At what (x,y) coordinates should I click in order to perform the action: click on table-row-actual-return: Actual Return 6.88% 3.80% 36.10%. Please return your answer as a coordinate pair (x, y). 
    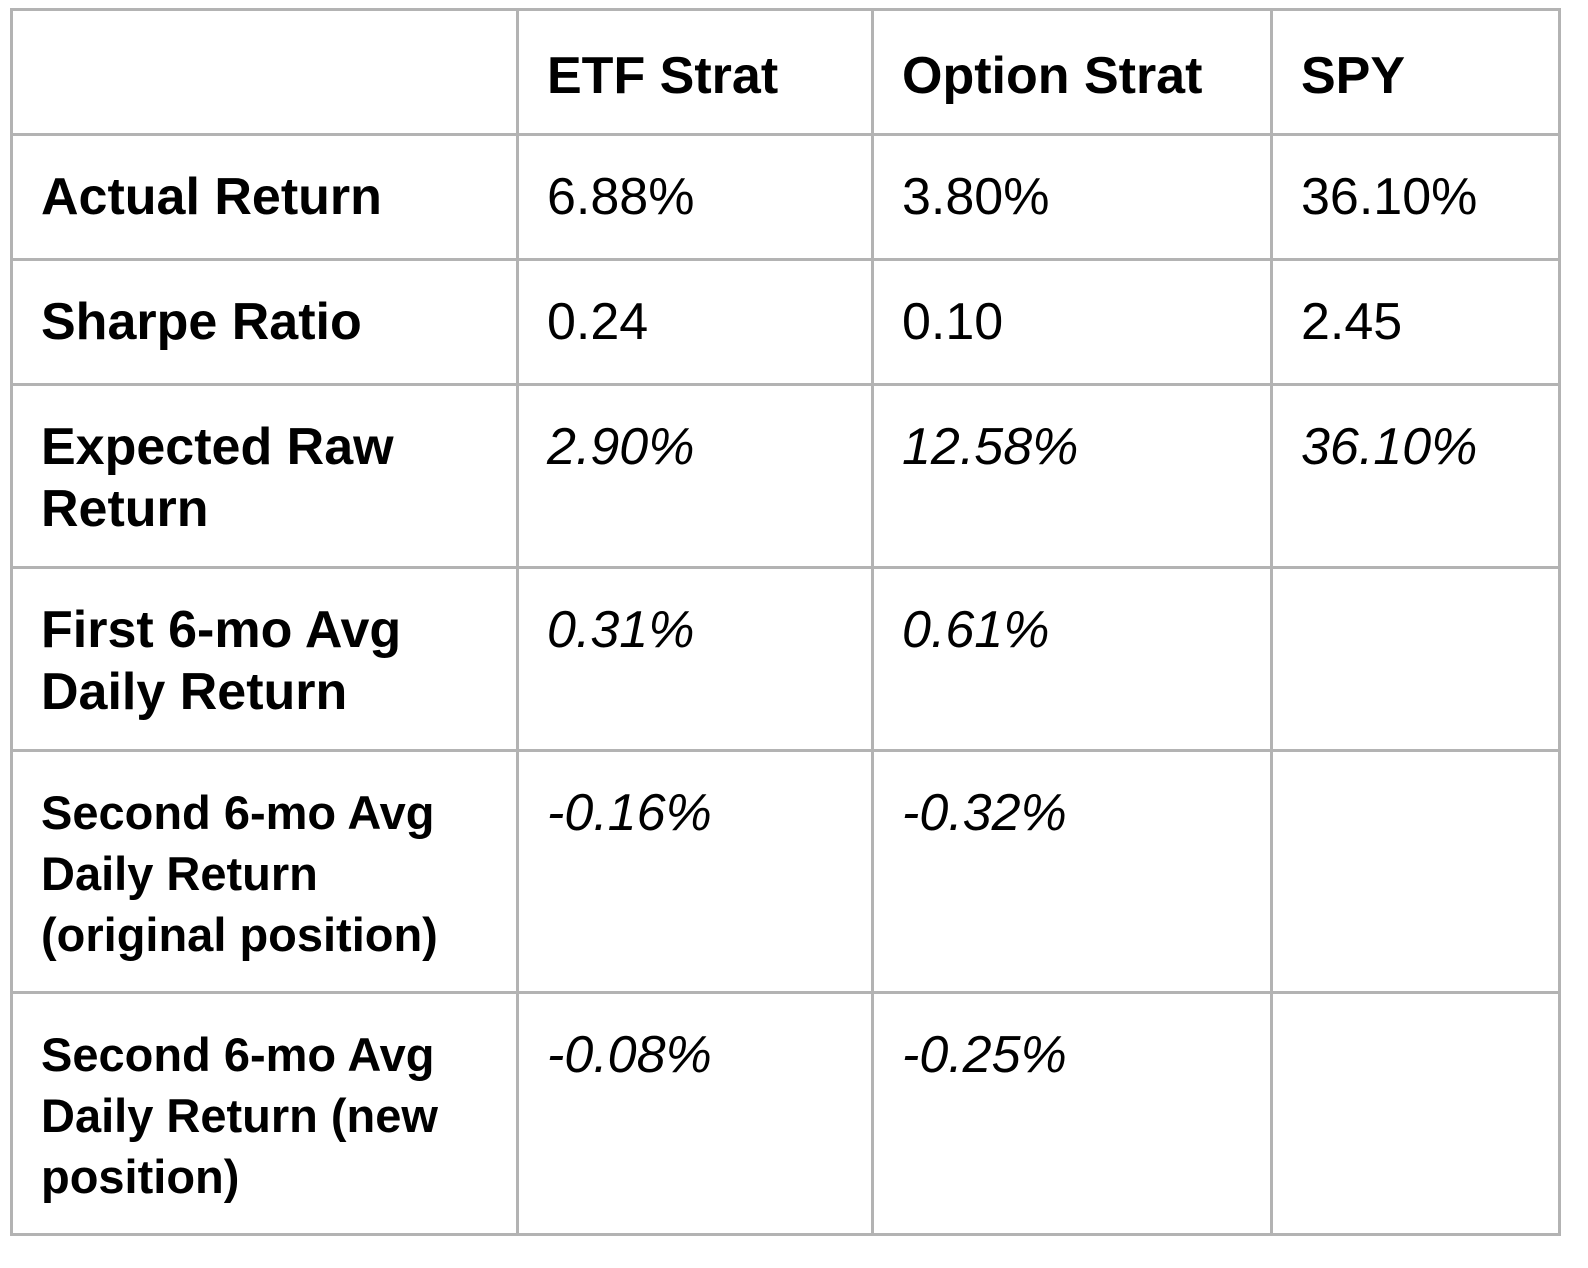
    Looking at the image, I should click on (785, 197).